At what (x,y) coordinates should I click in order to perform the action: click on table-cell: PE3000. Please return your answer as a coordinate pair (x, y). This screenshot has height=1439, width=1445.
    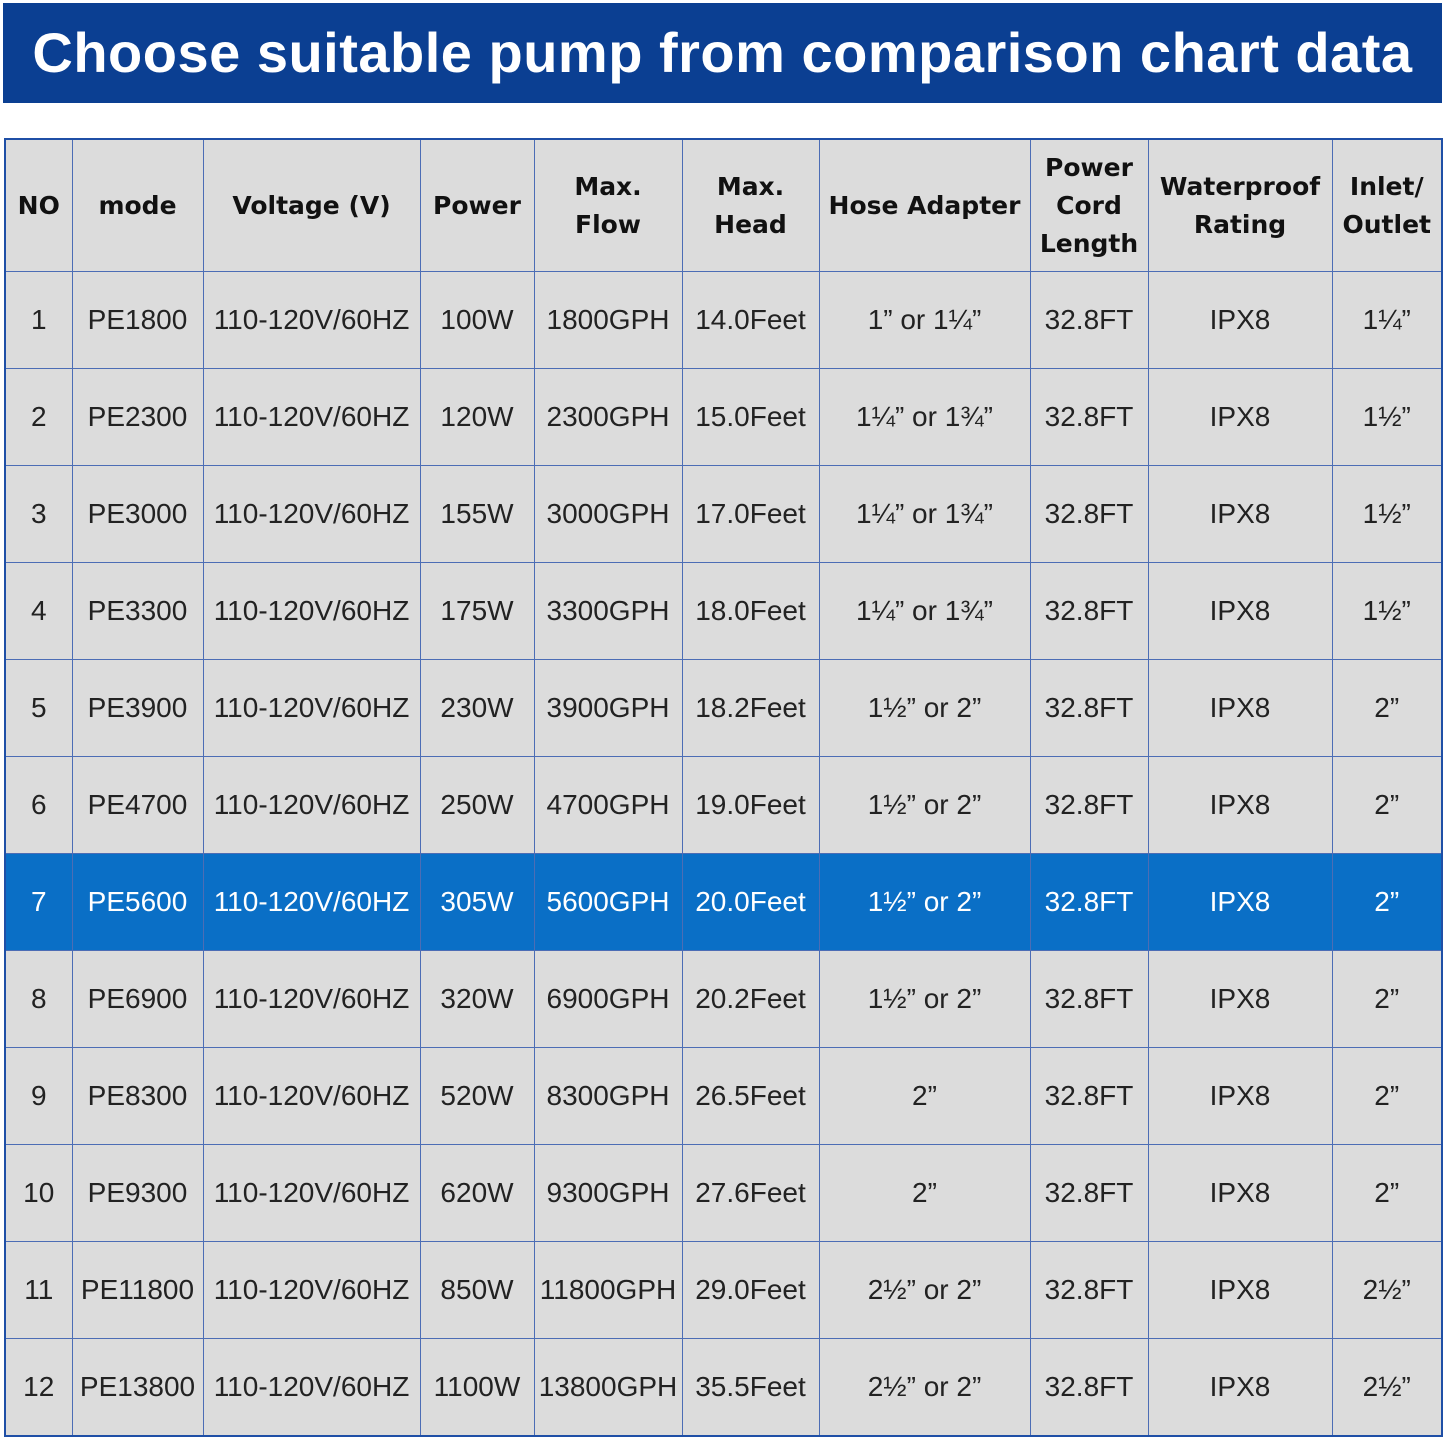
    Looking at the image, I should click on (137, 514).